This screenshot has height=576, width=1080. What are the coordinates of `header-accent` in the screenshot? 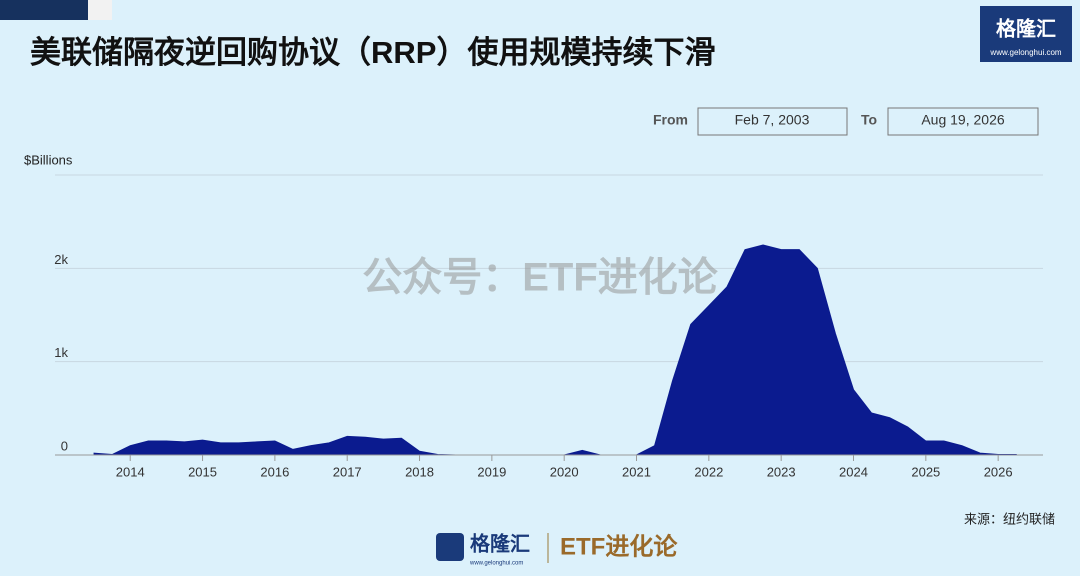 It's located at (100, 10).